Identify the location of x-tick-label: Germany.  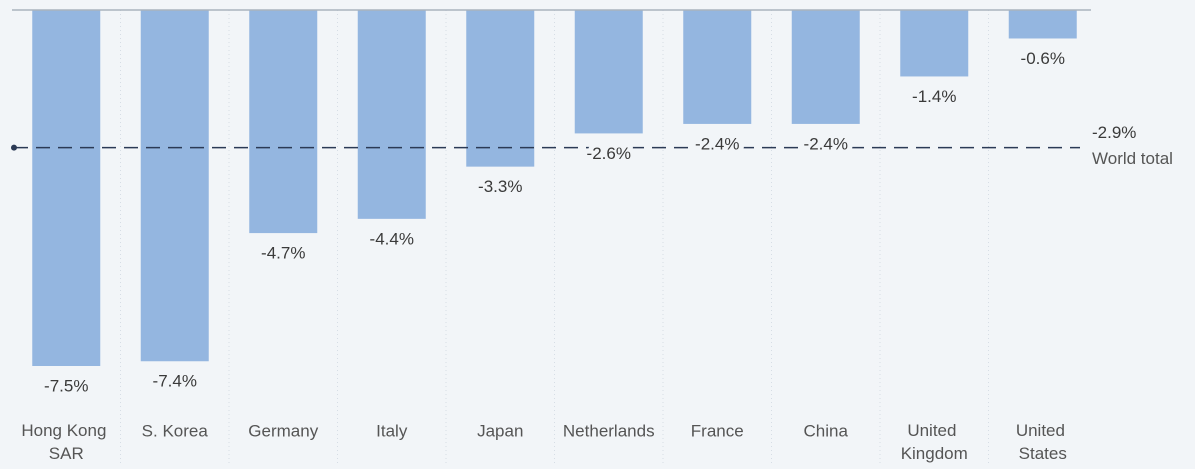
(283, 430).